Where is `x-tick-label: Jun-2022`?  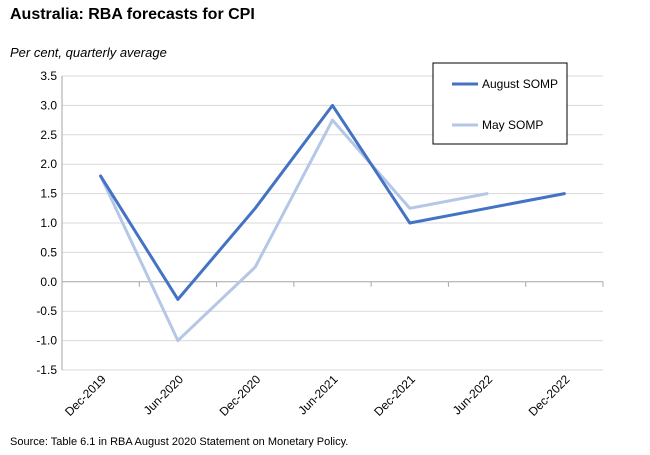 x-tick-label: Jun-2022 is located at coordinates (473, 395).